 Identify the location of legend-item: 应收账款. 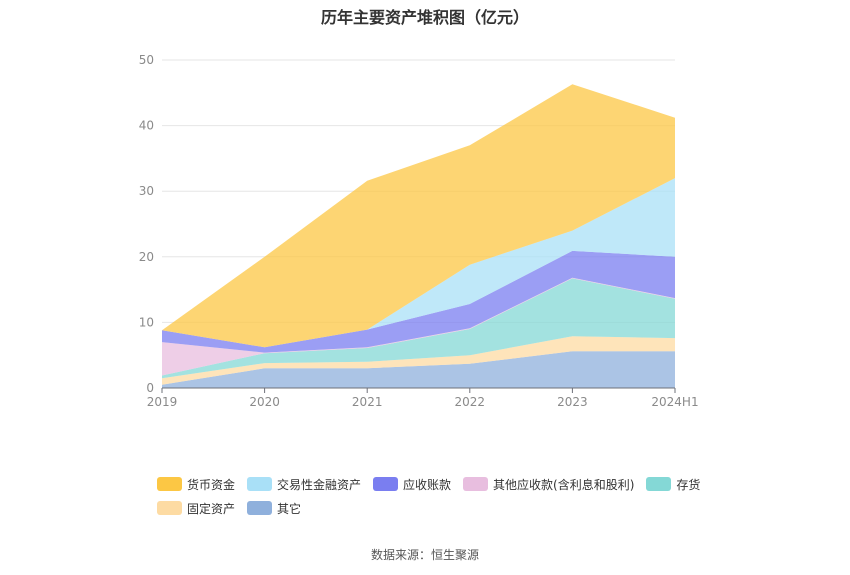
(412, 484).